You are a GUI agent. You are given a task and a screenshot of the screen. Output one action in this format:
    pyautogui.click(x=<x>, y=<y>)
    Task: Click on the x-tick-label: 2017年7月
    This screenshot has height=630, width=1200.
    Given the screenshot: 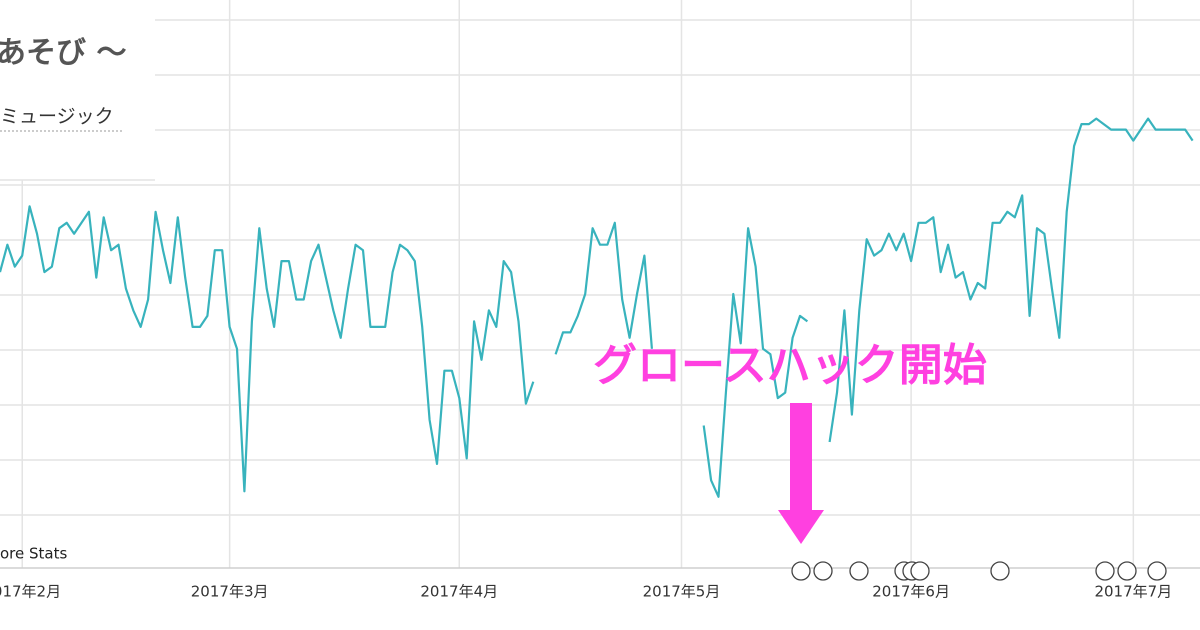 What is the action you would take?
    pyautogui.click(x=1133, y=592)
    